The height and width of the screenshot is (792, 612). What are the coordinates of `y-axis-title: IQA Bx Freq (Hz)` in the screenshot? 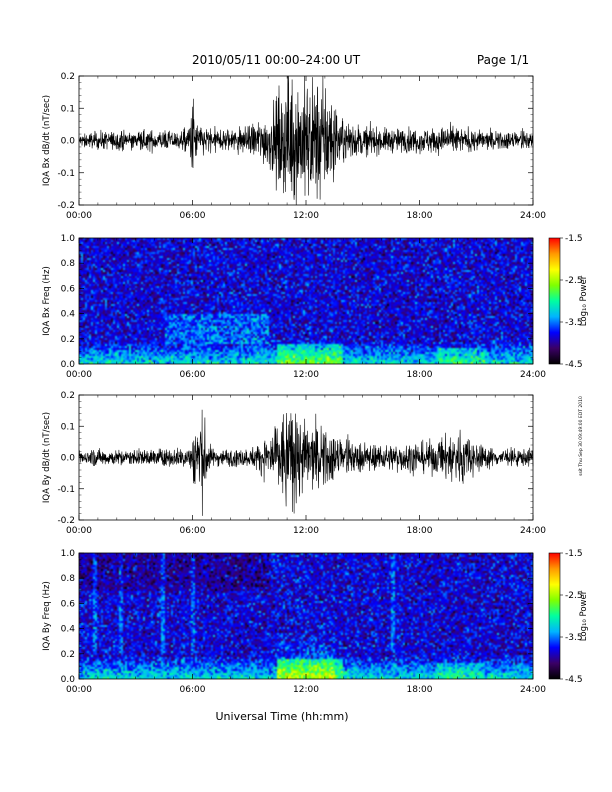 It's located at (47, 301).